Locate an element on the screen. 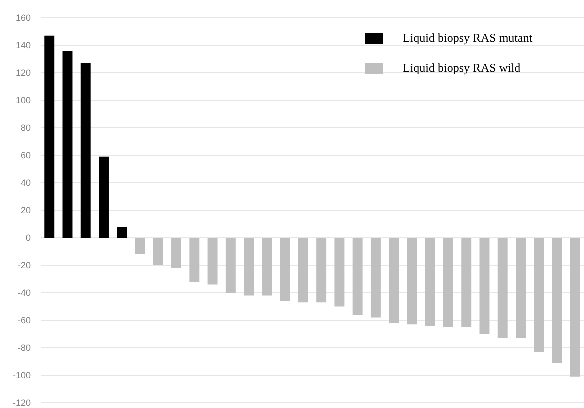 Image resolution: width=584 pixels, height=408 pixels. y-tick-label: -20 is located at coordinates (24, 265).